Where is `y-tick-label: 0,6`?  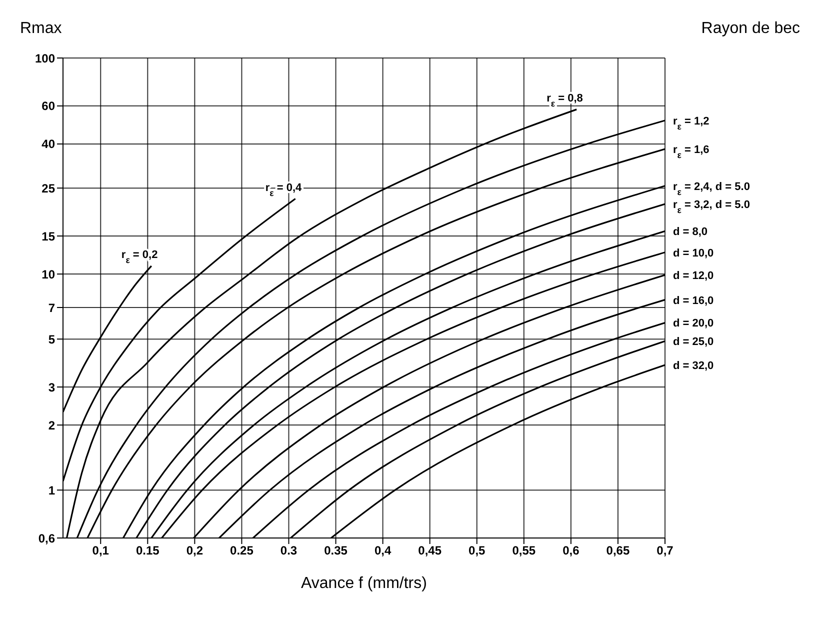
y-tick-label: 0,6 is located at coordinates (47, 538).